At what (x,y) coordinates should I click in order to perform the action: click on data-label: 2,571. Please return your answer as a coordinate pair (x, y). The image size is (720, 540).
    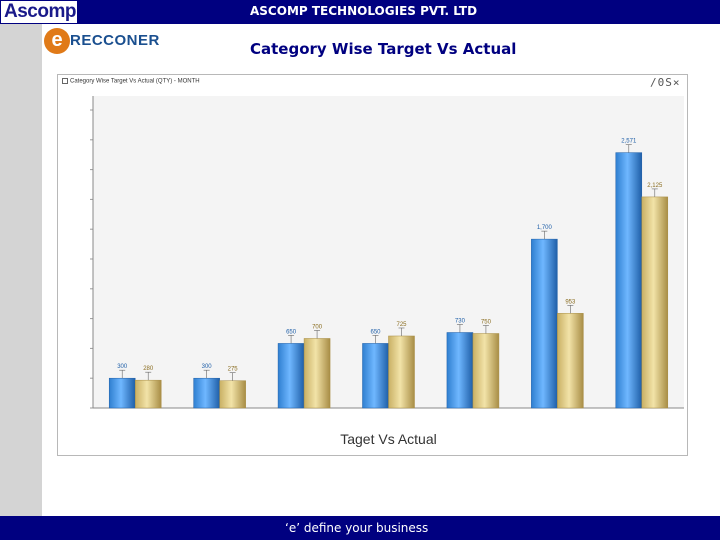
    Looking at the image, I should click on (629, 142).